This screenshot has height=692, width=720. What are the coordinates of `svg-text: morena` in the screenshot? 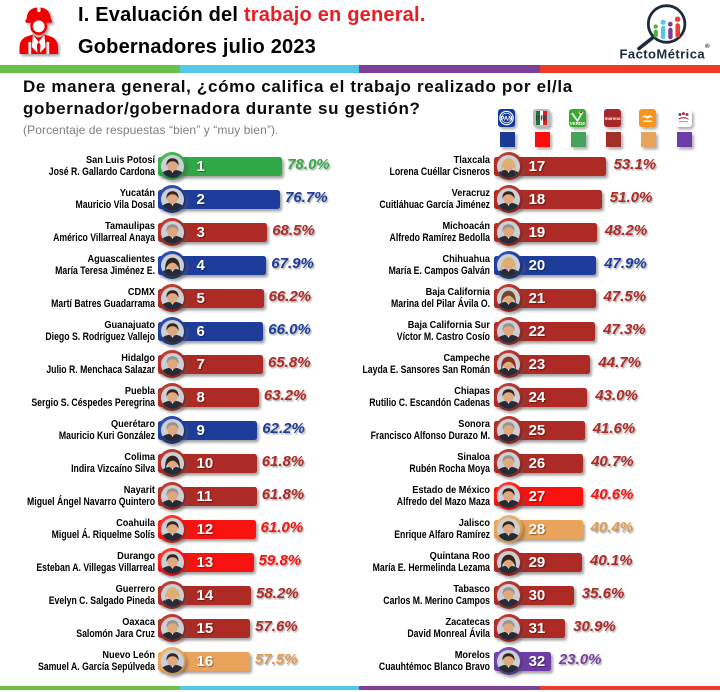 It's located at (612, 118).